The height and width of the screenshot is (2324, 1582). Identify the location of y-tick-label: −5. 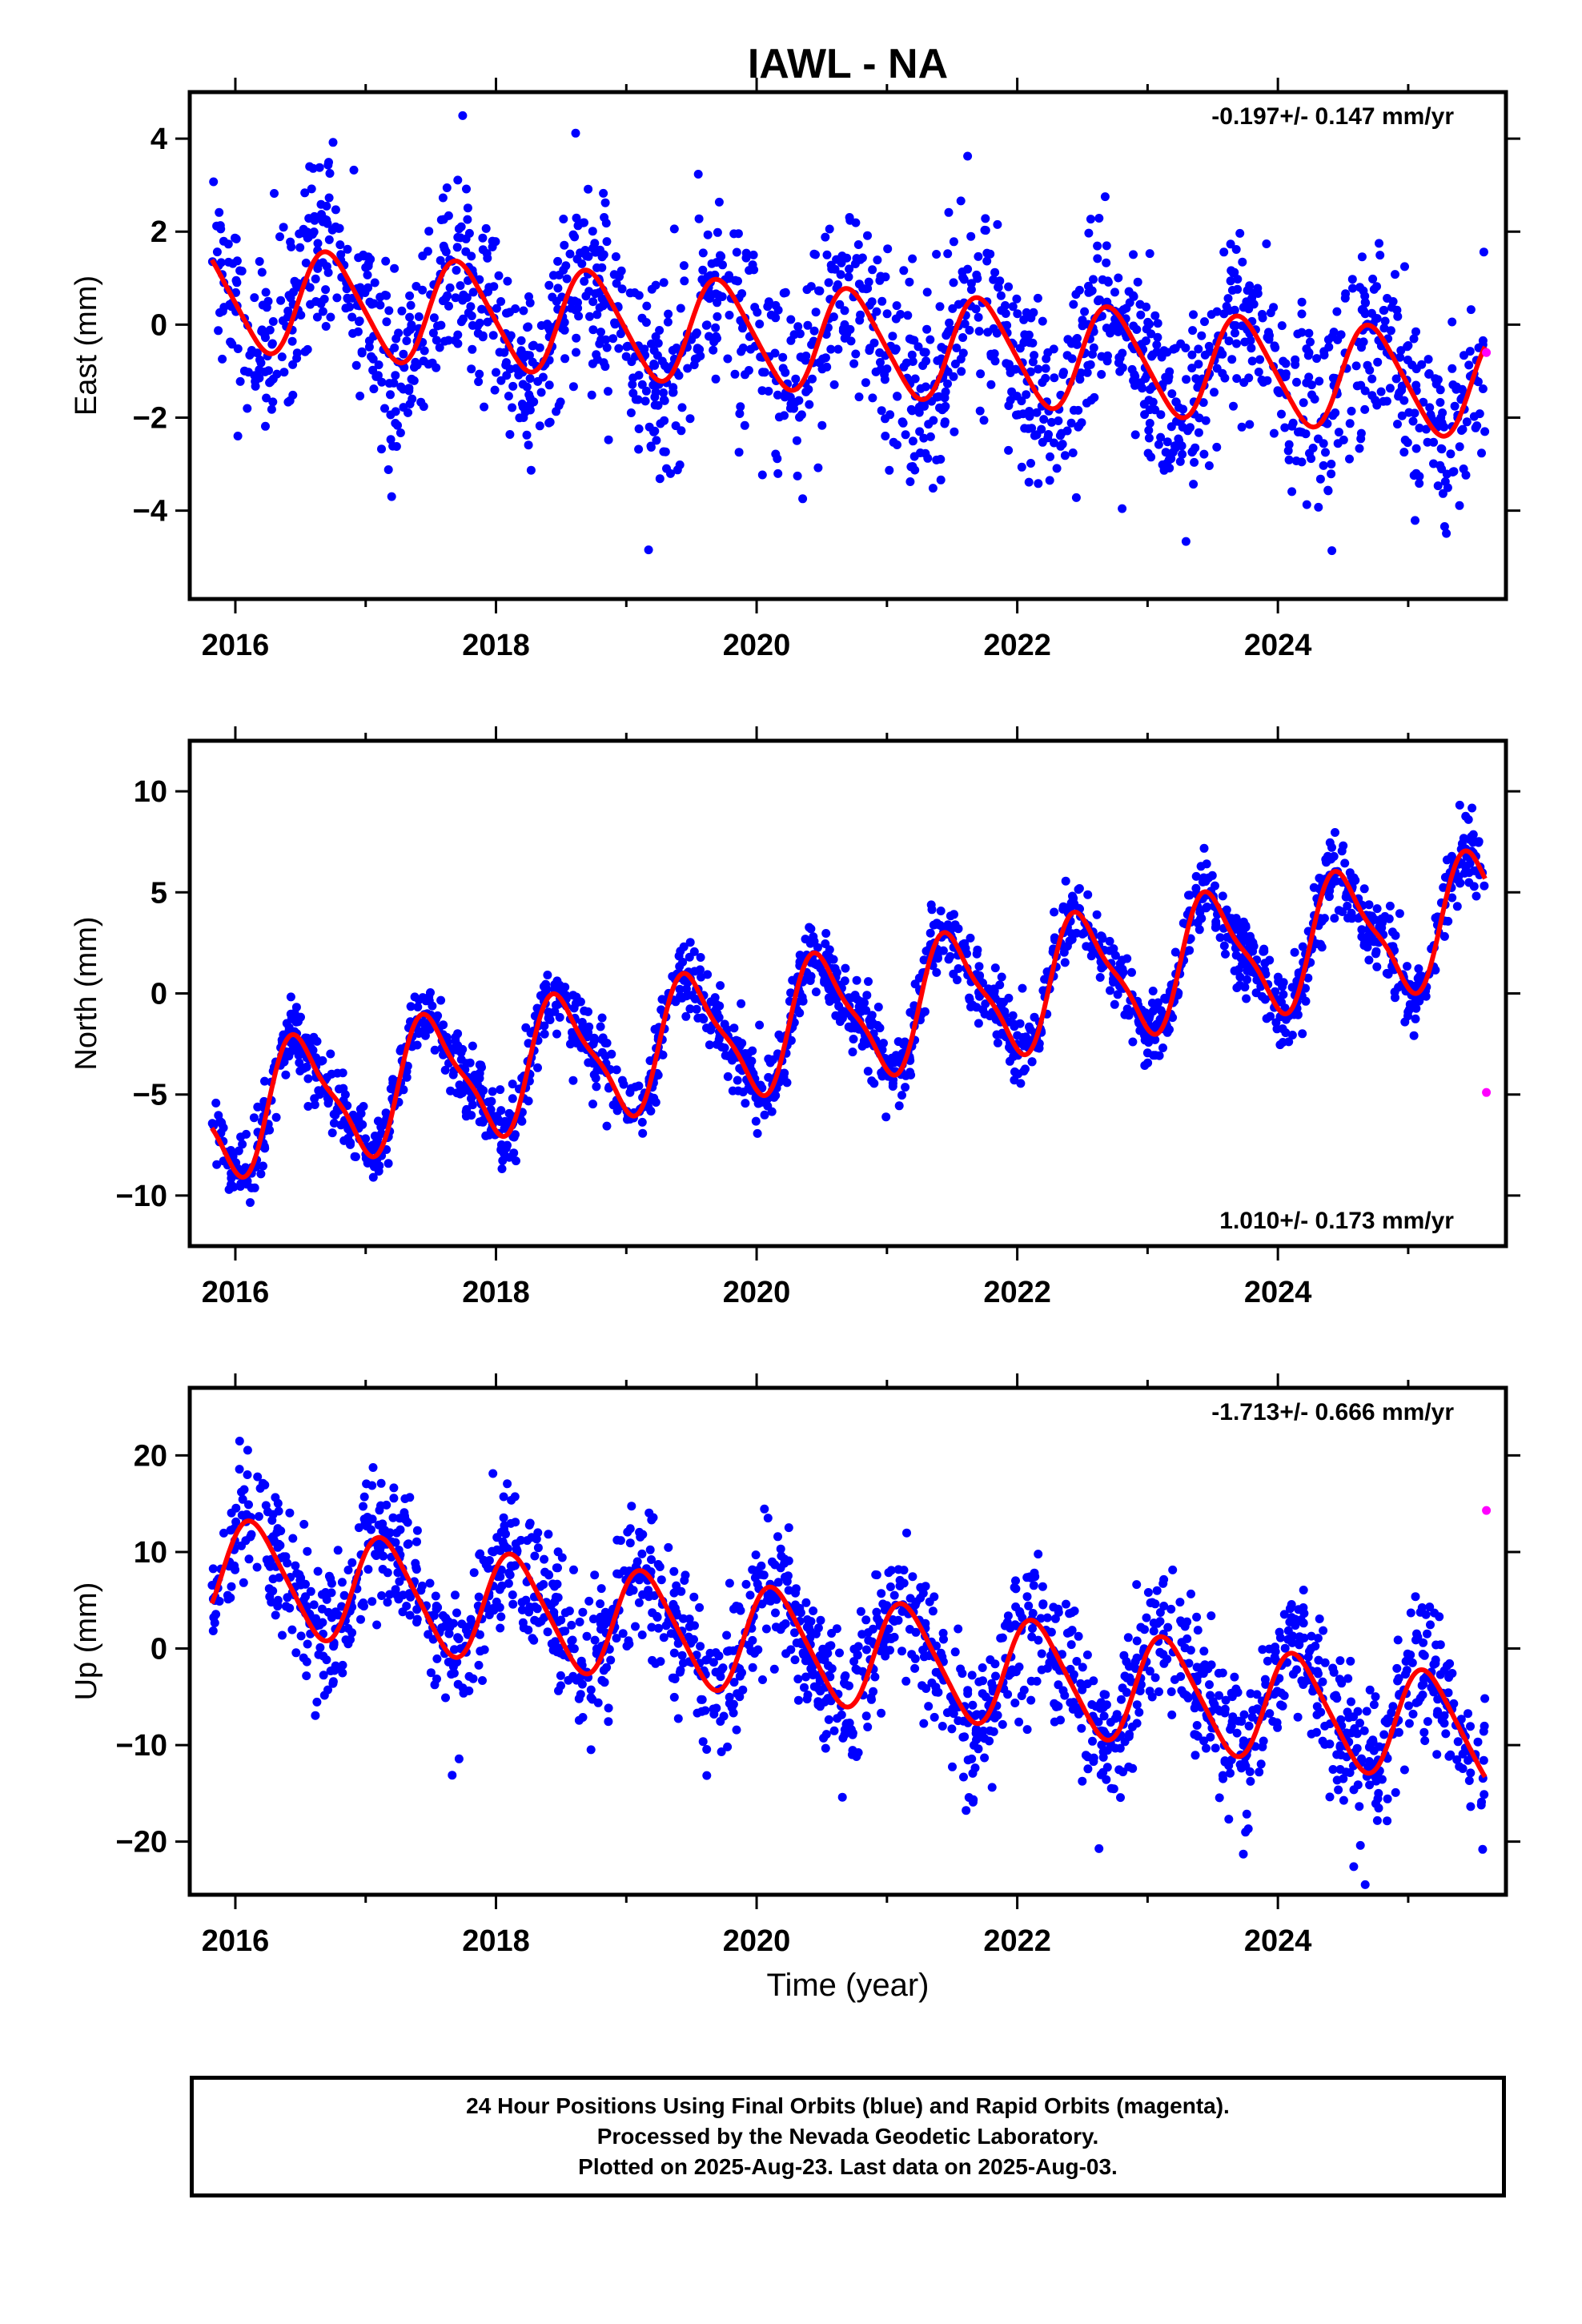
(150, 1095).